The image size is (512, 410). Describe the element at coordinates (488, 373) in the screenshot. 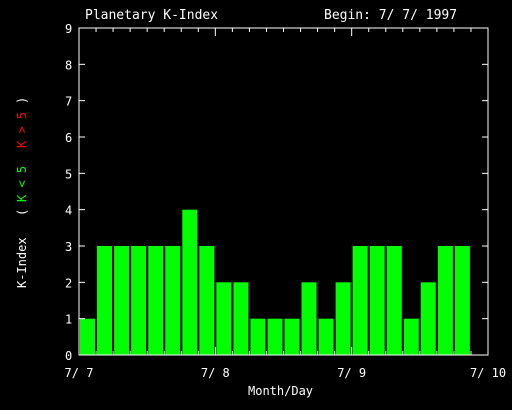

I see `x-tick-label: 7/ 10` at that location.